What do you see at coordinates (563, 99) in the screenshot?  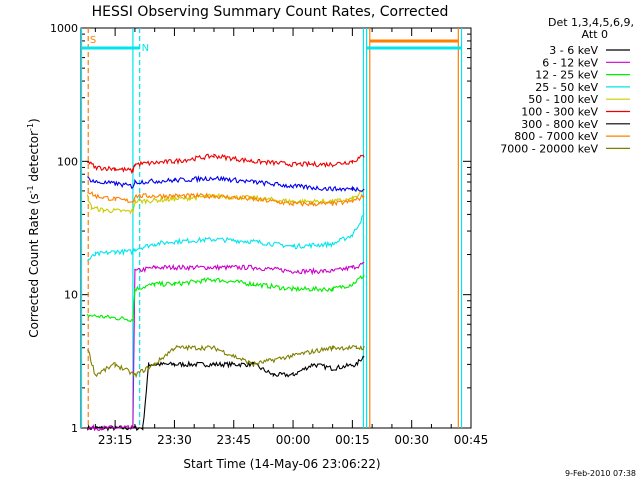 I see `legend-label: 50 - 100 keV` at bounding box center [563, 99].